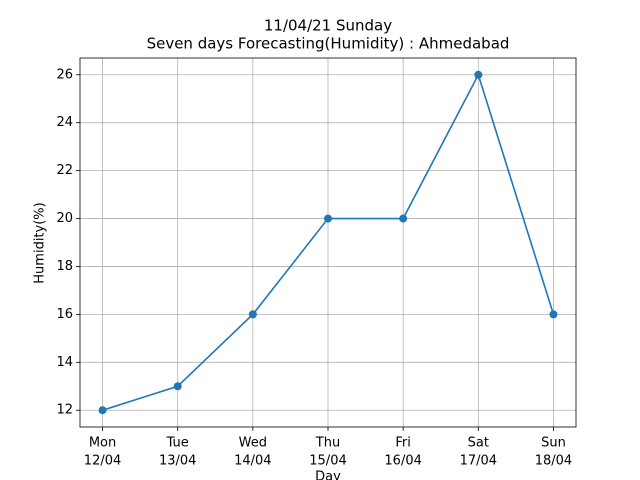  Describe the element at coordinates (102, 461) in the screenshot. I see `x-tick-date: 12/04` at that location.